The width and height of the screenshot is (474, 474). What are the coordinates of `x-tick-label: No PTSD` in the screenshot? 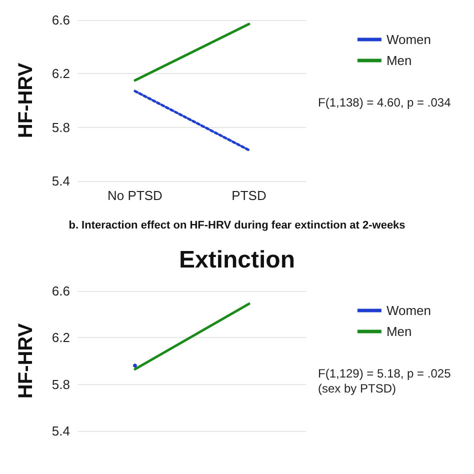 It's located at (135, 195).